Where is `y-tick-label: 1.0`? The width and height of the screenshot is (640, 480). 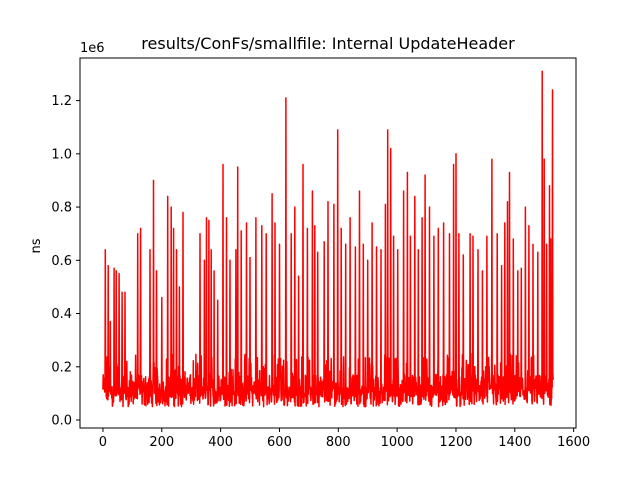 y-tick-label: 1.0 is located at coordinates (61, 154).